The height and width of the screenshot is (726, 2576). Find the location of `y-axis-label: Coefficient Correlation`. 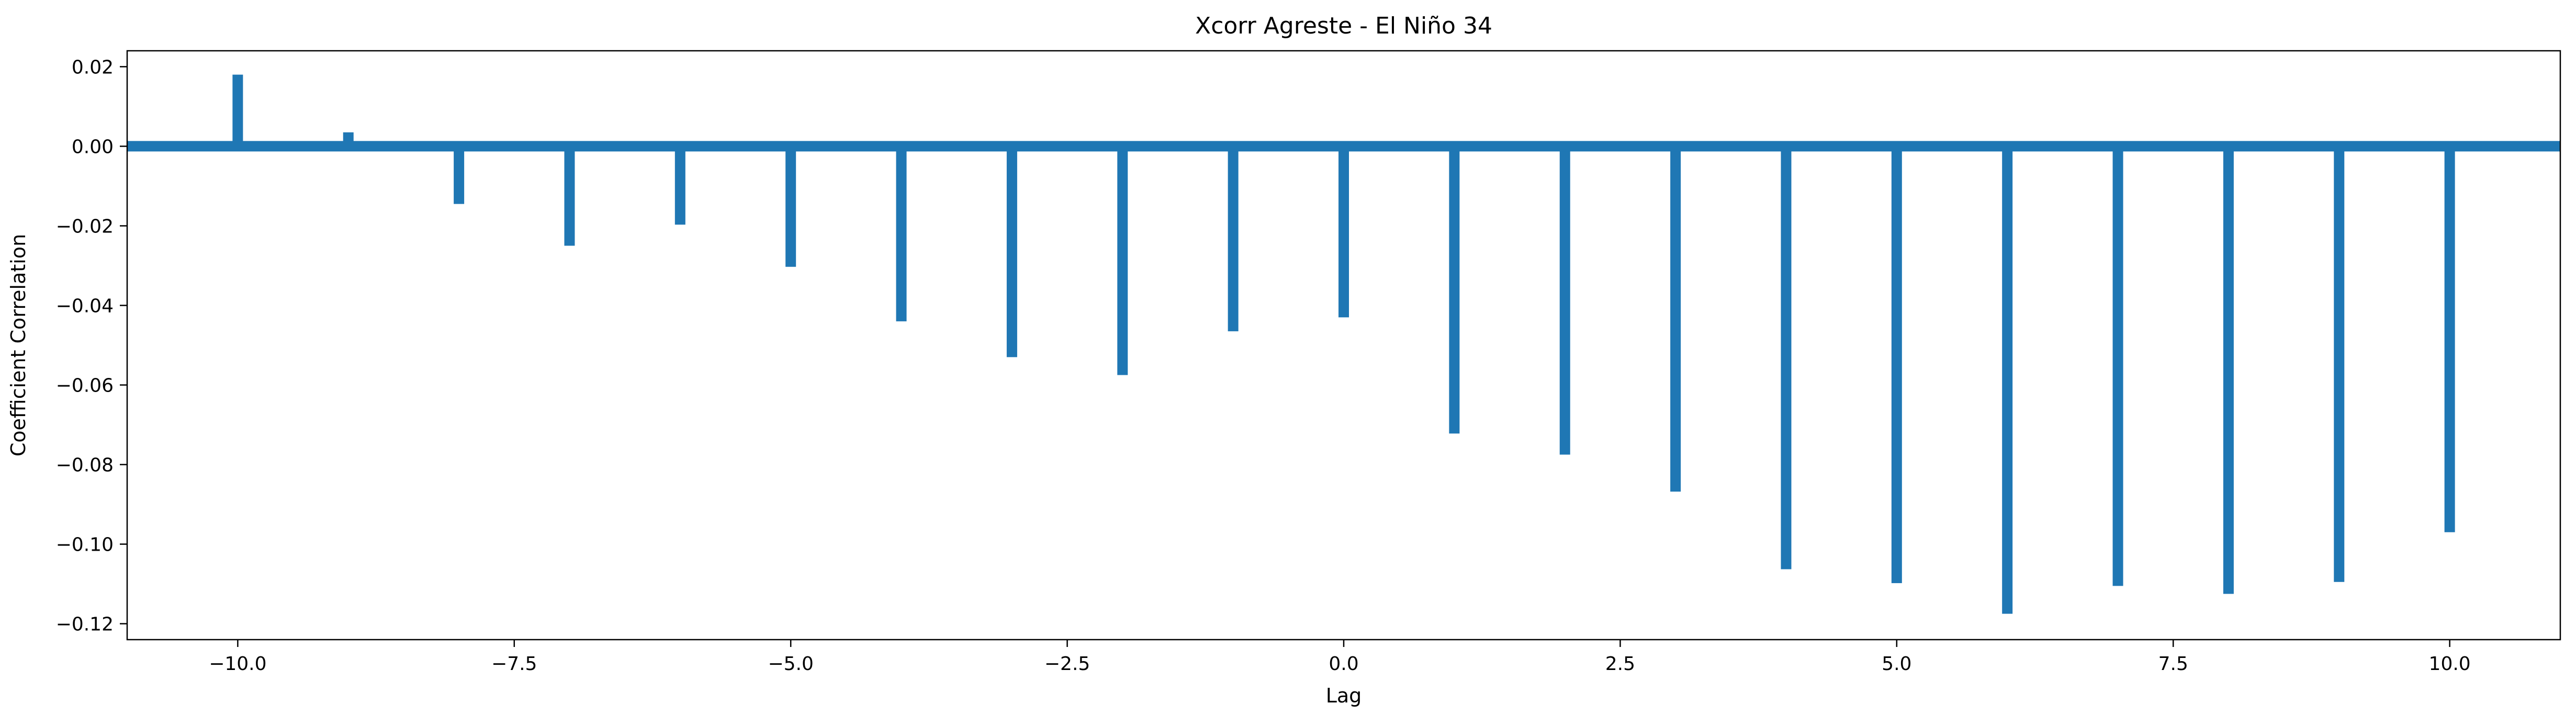

y-axis-label: Coefficient Correlation is located at coordinates (18, 345).